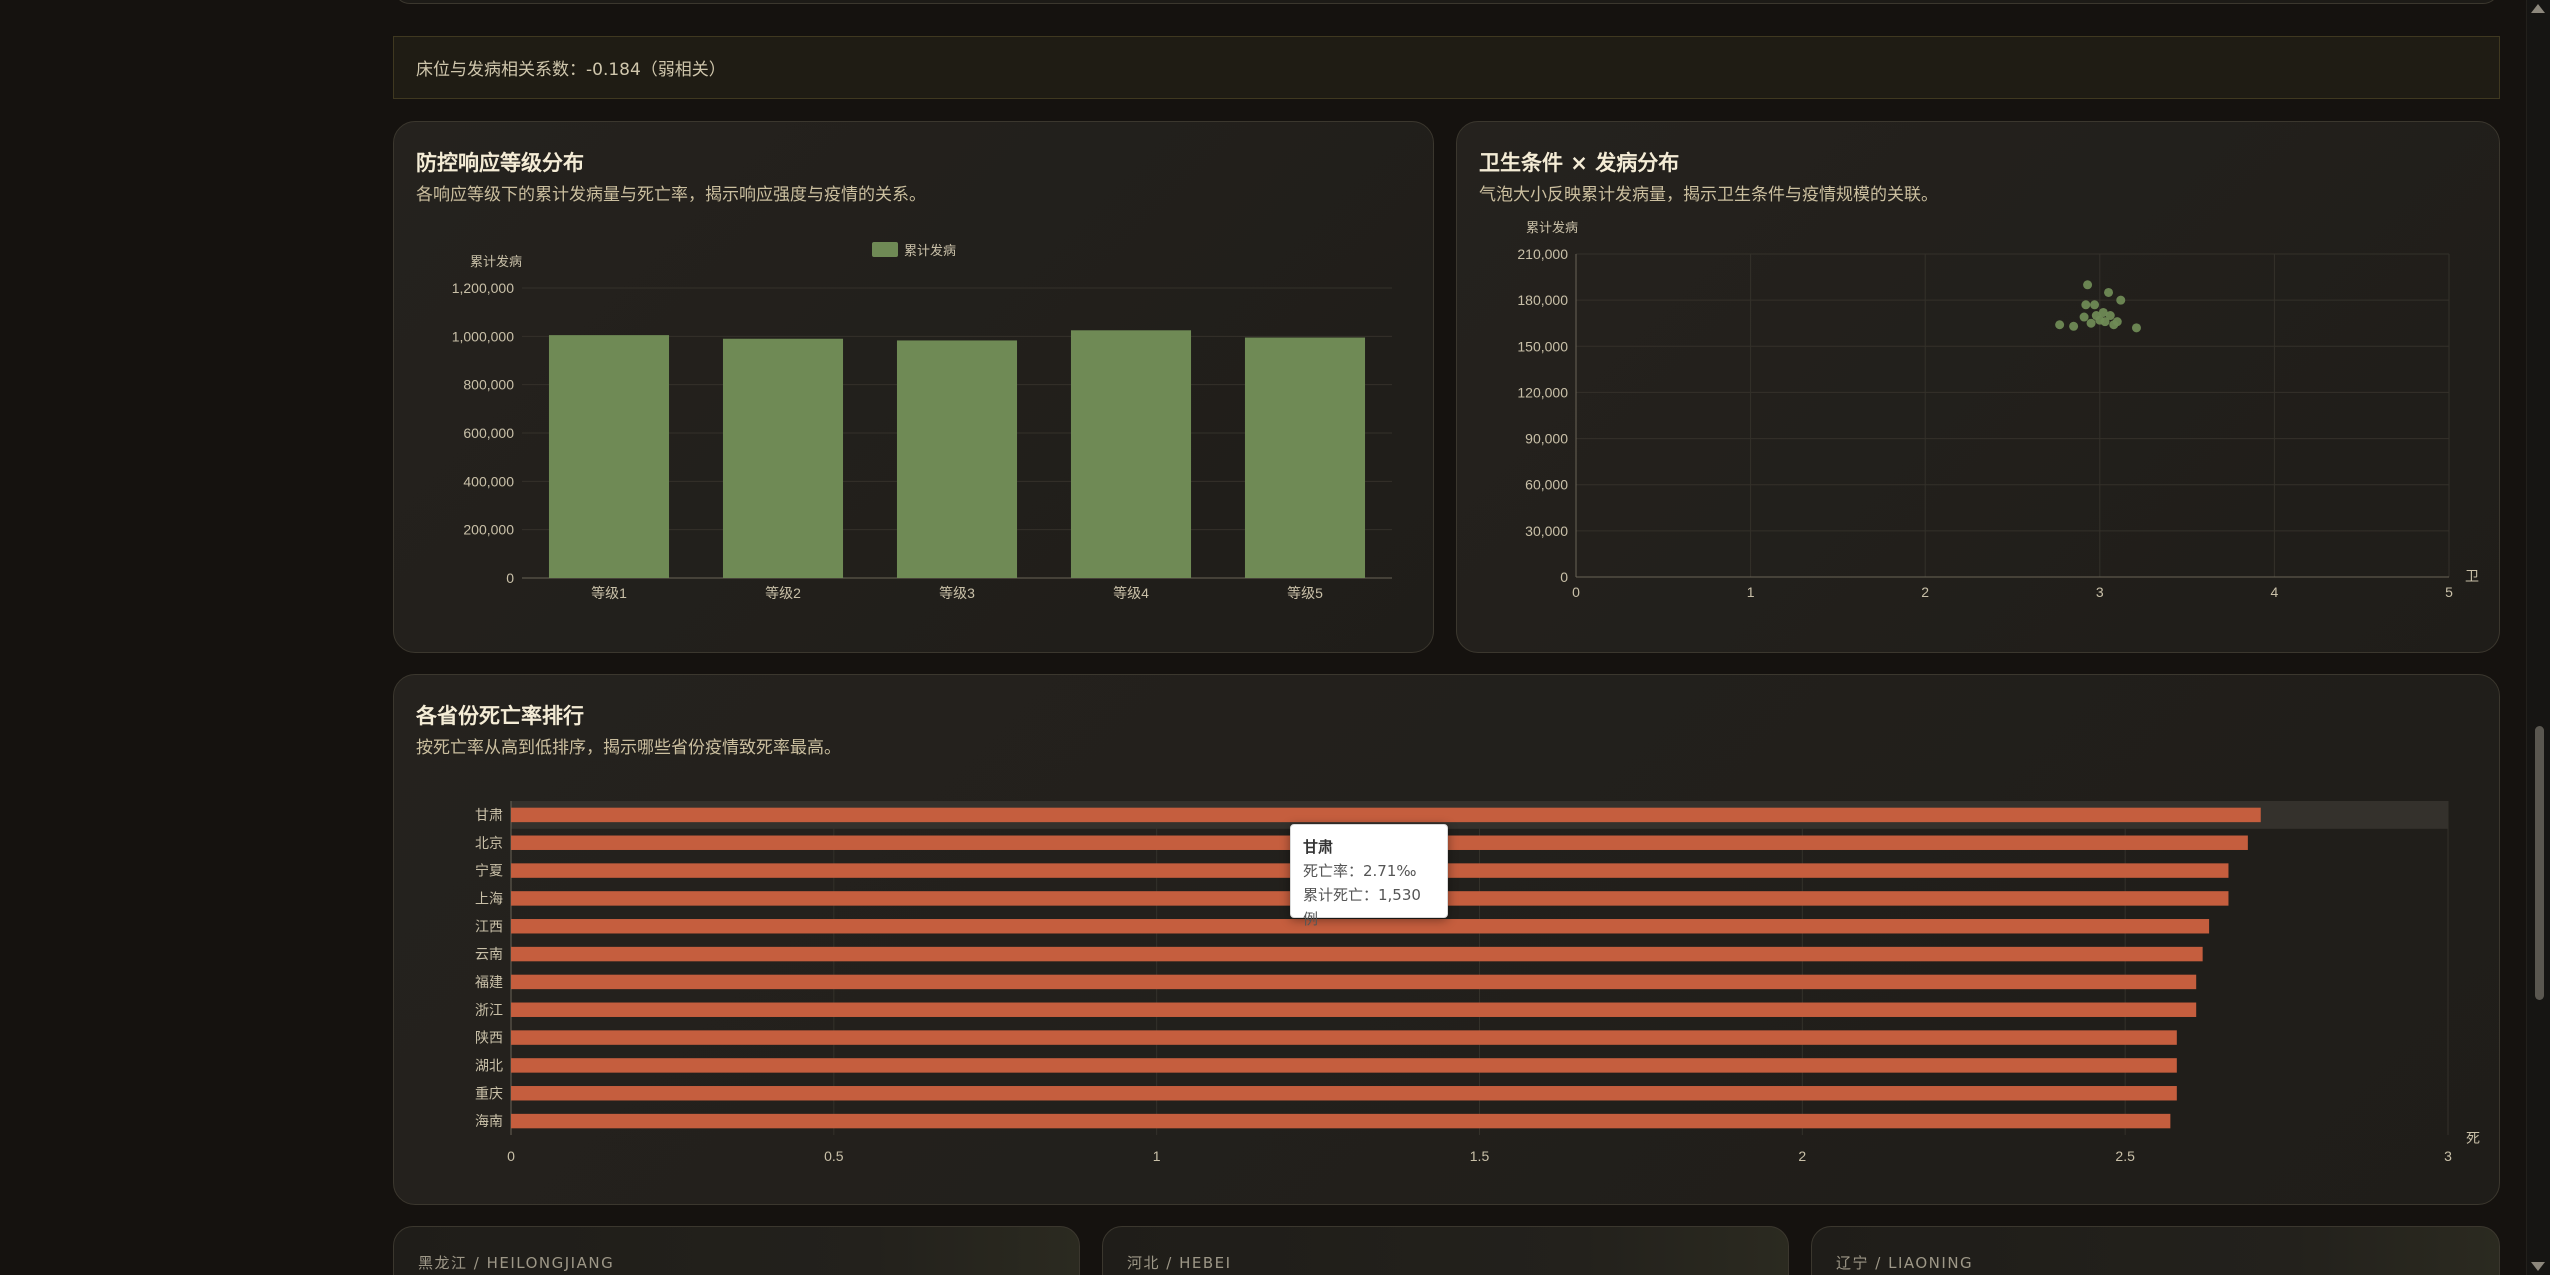  I want to click on card-title: 卫生条件 × 发病分布, so click(1579, 163).